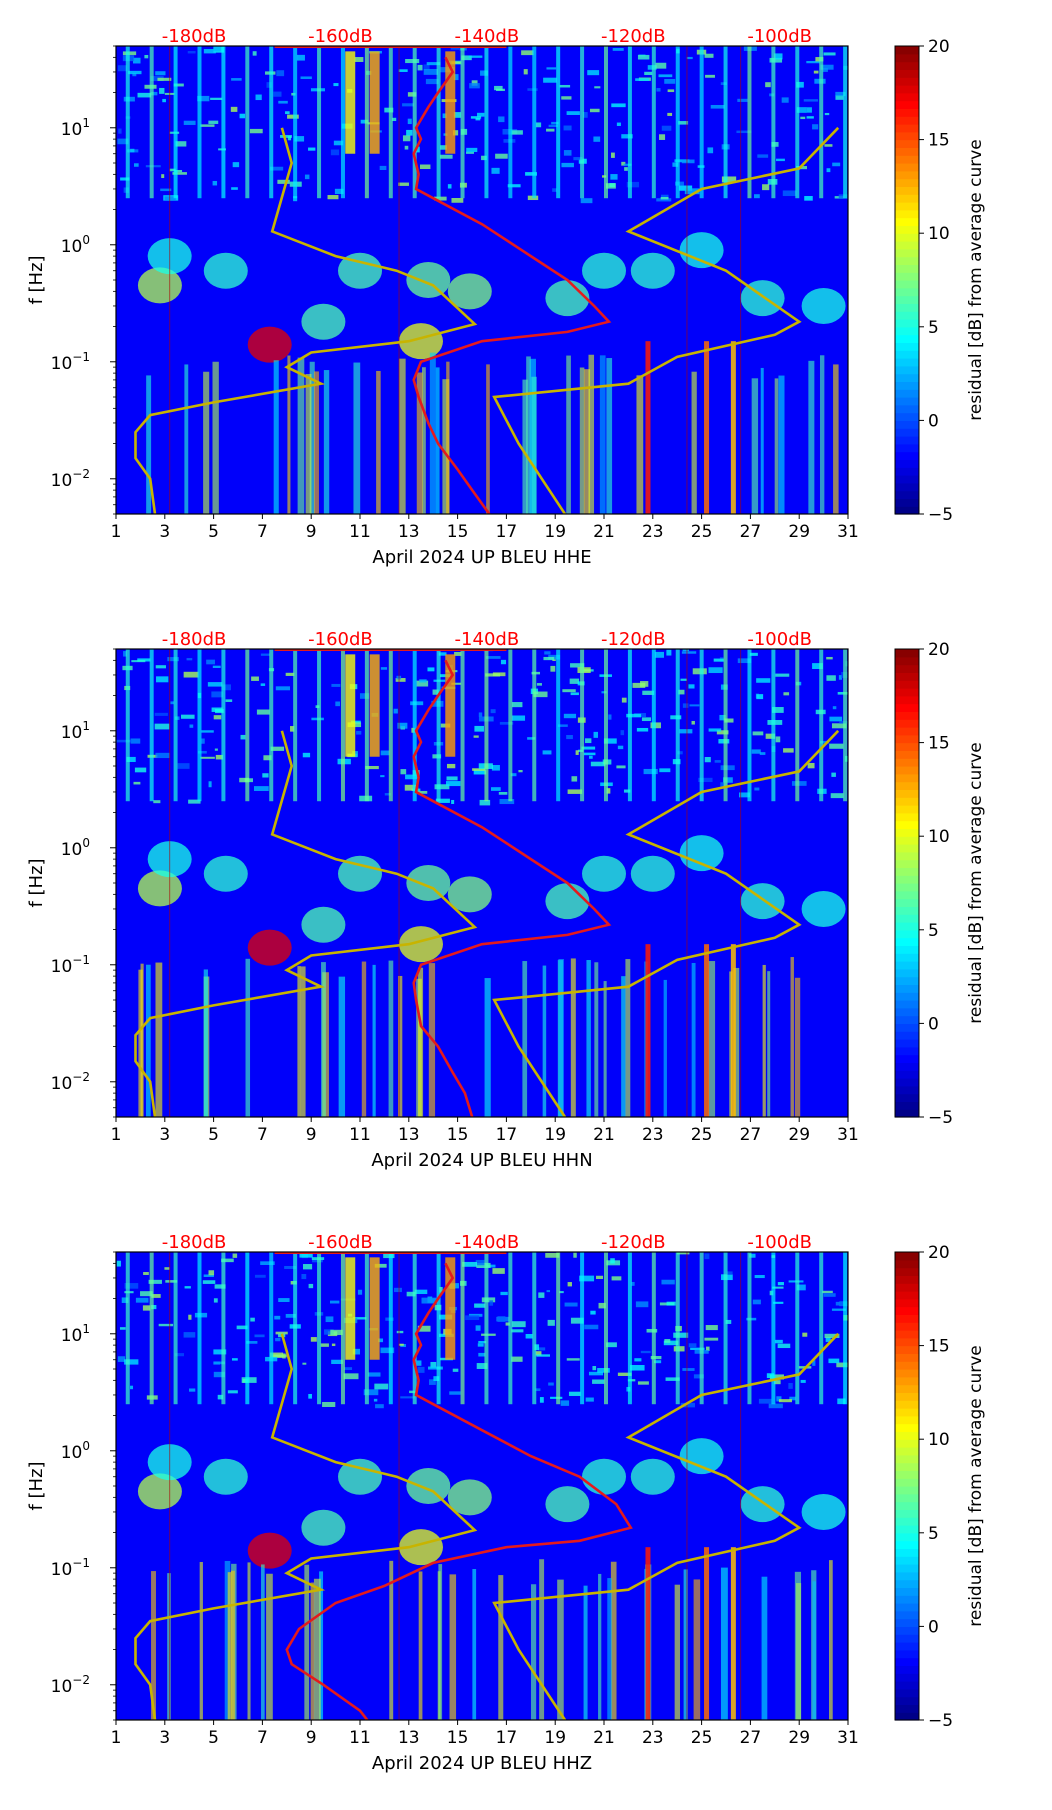 This screenshot has width=1052, height=1810. What do you see at coordinates (350, 1308) in the screenshot?
I see `heatmap-patch` at bounding box center [350, 1308].